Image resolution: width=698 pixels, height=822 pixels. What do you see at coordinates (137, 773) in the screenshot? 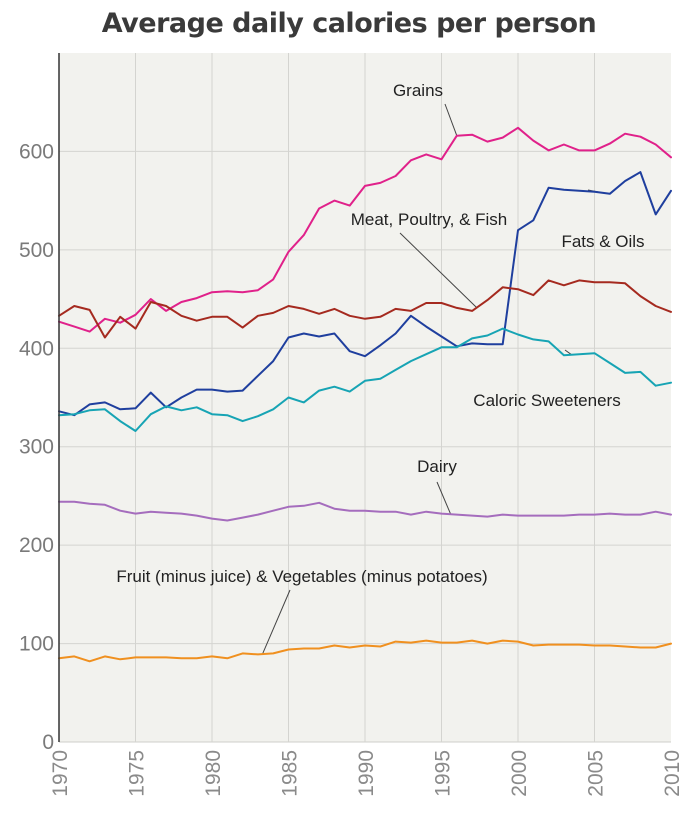
I see `x-tick-label: 1975` at bounding box center [137, 773].